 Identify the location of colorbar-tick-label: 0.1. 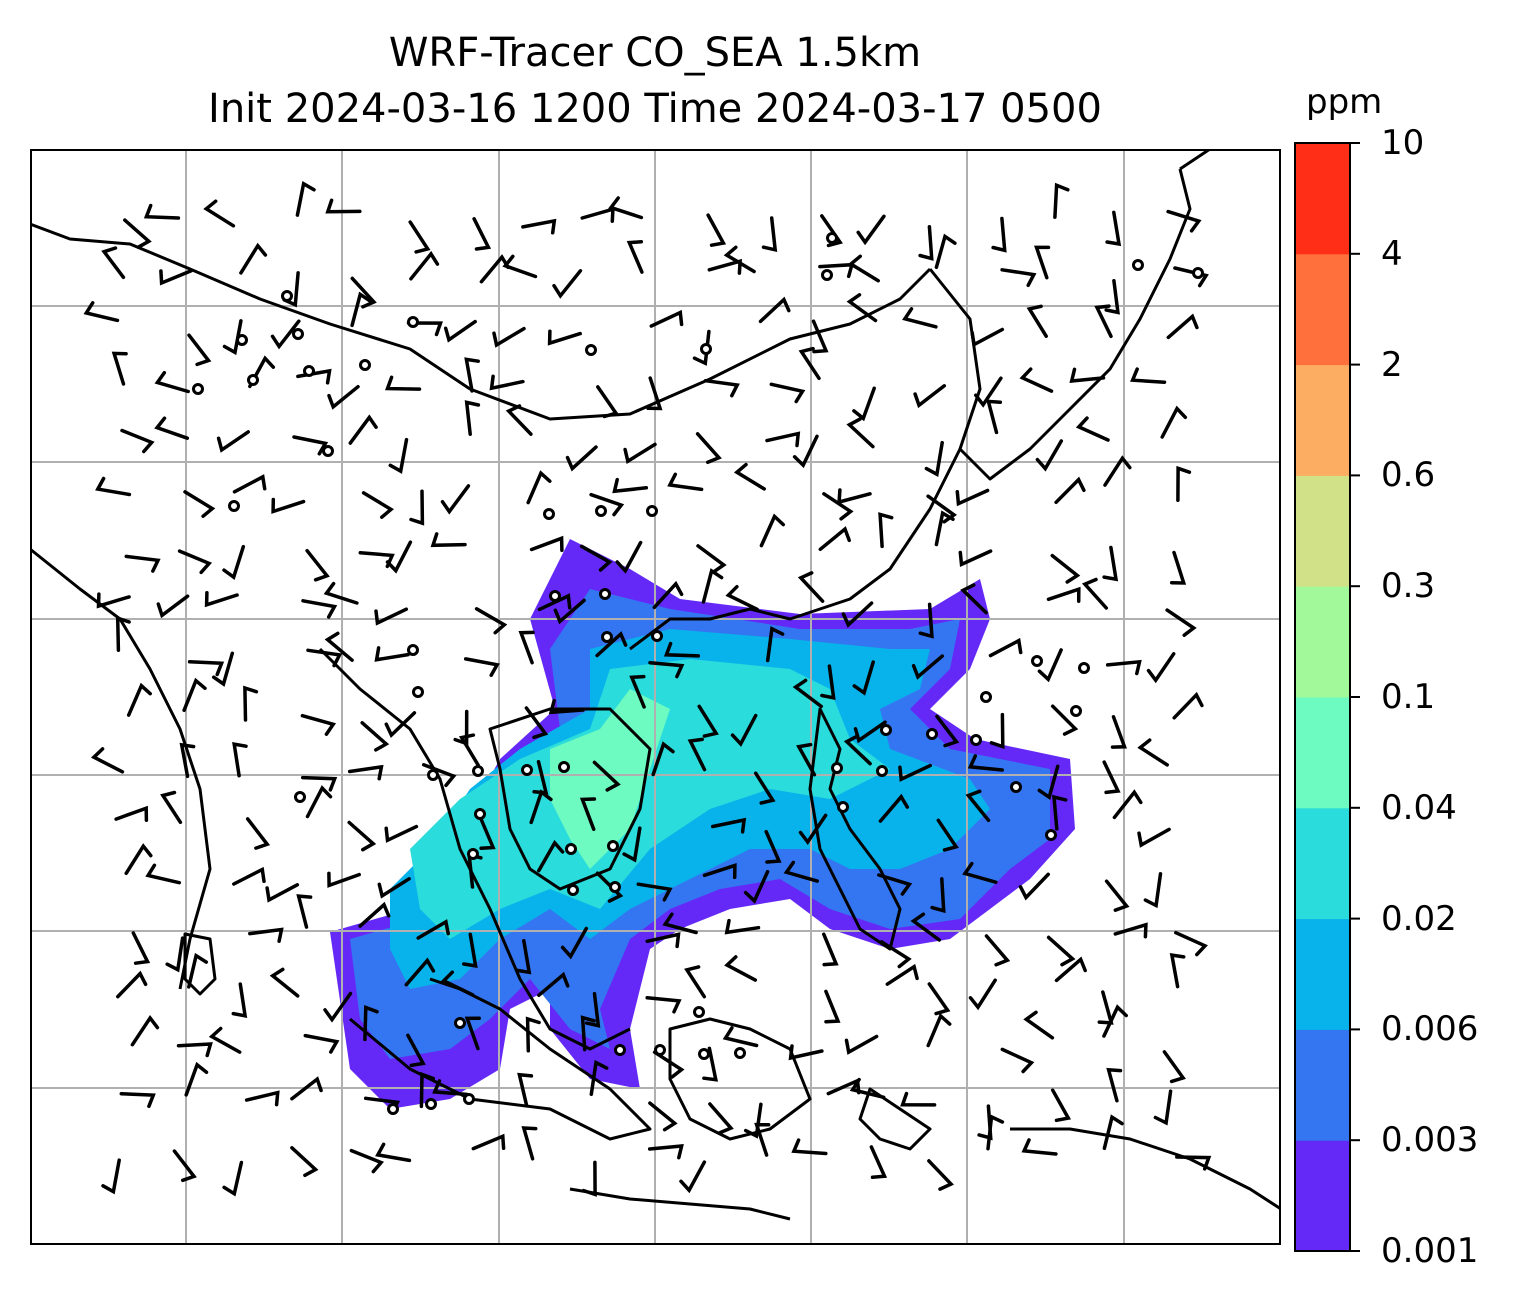
(1408, 697).